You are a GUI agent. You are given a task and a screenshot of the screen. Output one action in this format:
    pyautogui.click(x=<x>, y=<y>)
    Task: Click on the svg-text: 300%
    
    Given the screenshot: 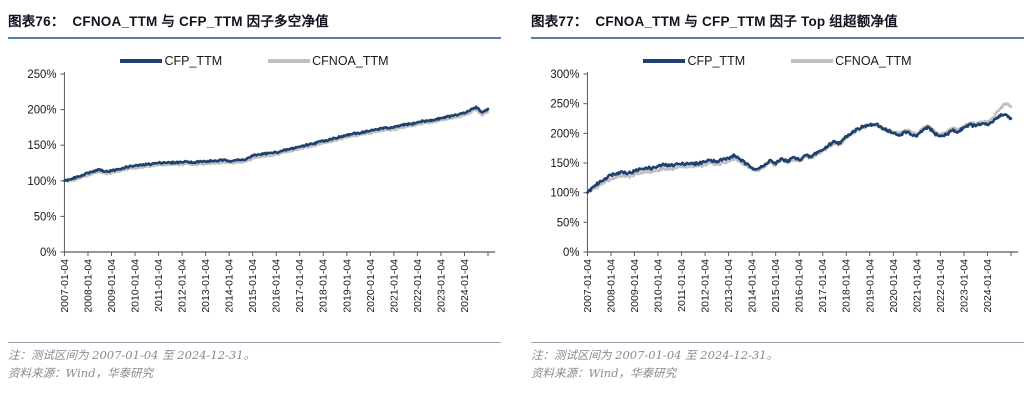 What is the action you would take?
    pyautogui.click(x=564, y=75)
    